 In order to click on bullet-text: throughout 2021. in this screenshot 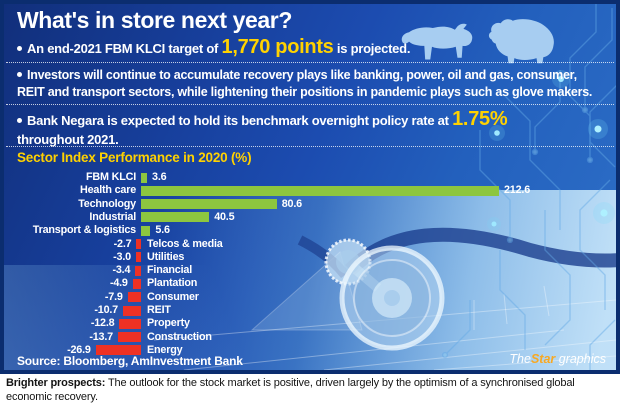, I will do `click(68, 139)`.